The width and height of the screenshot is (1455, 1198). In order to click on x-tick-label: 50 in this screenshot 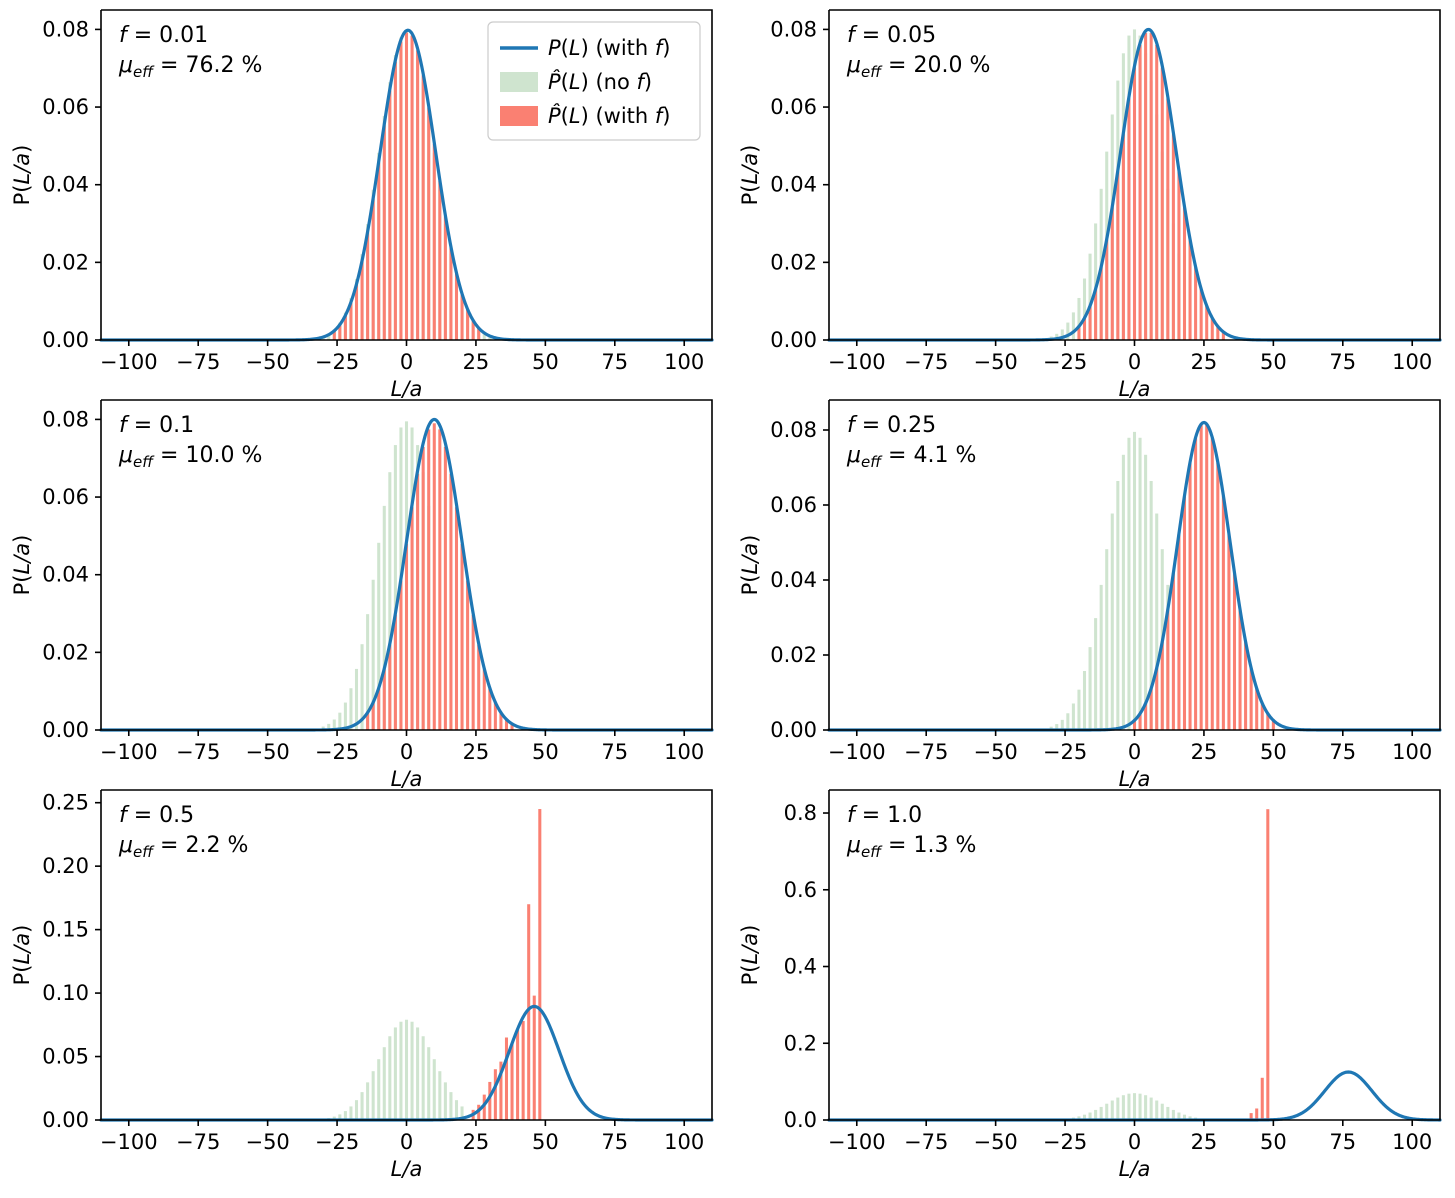, I will do `click(1273, 362)`.